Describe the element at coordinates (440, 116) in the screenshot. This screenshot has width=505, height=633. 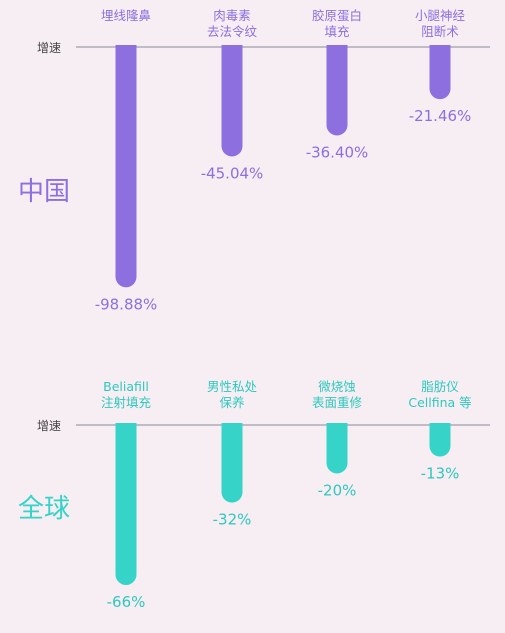
I see `value-label-0-3: -21.46%` at that location.